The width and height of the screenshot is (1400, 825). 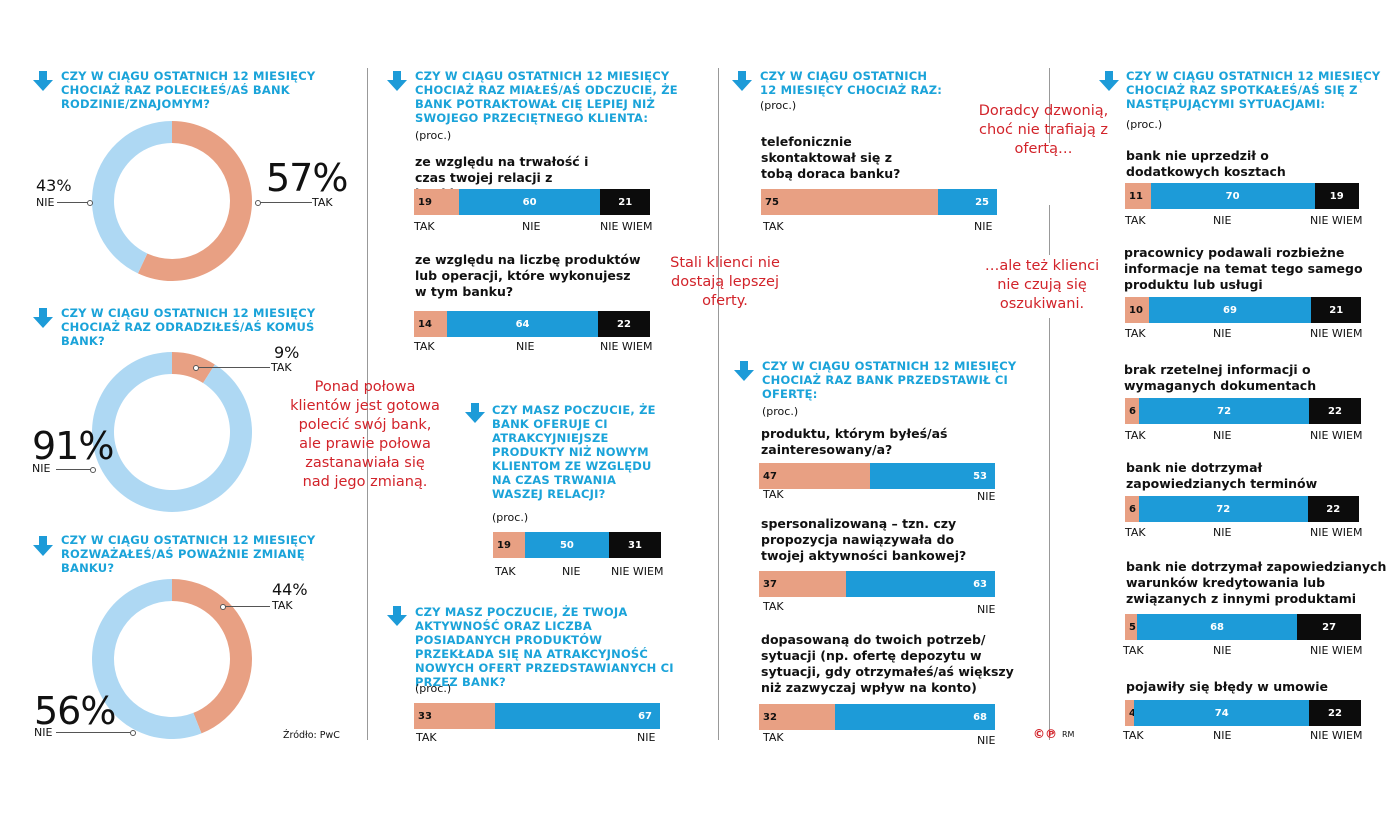 What do you see at coordinates (1224, 411) in the screenshot?
I see `bar-segment-nie: 72` at bounding box center [1224, 411].